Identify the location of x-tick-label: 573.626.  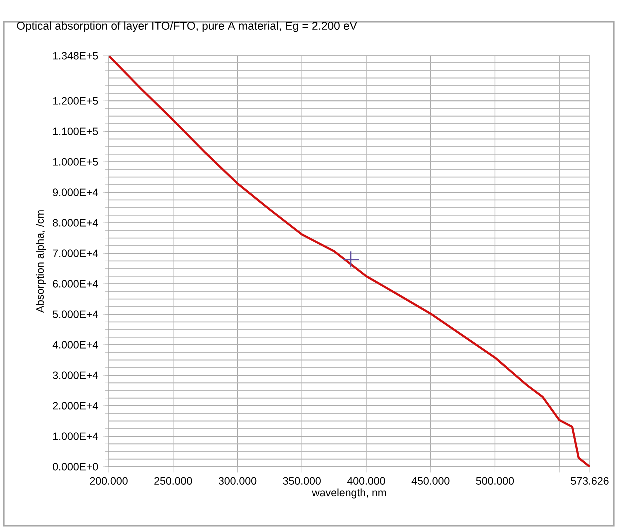
(590, 481).